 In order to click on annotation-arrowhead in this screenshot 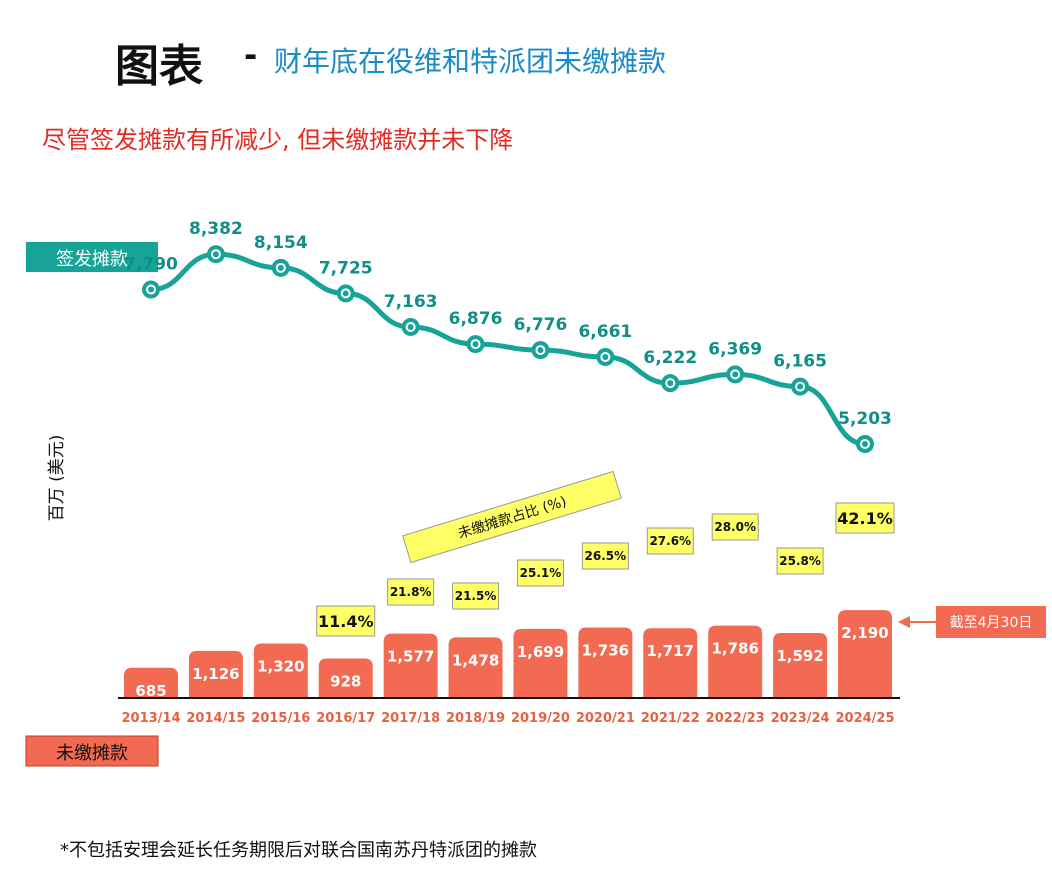, I will do `click(904, 622)`.